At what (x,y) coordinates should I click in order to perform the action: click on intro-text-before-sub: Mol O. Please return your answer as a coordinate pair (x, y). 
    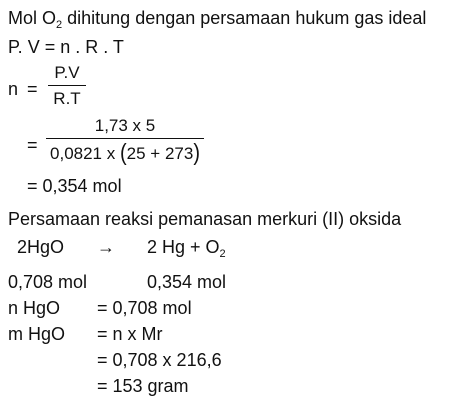
    Looking at the image, I should click on (32, 18).